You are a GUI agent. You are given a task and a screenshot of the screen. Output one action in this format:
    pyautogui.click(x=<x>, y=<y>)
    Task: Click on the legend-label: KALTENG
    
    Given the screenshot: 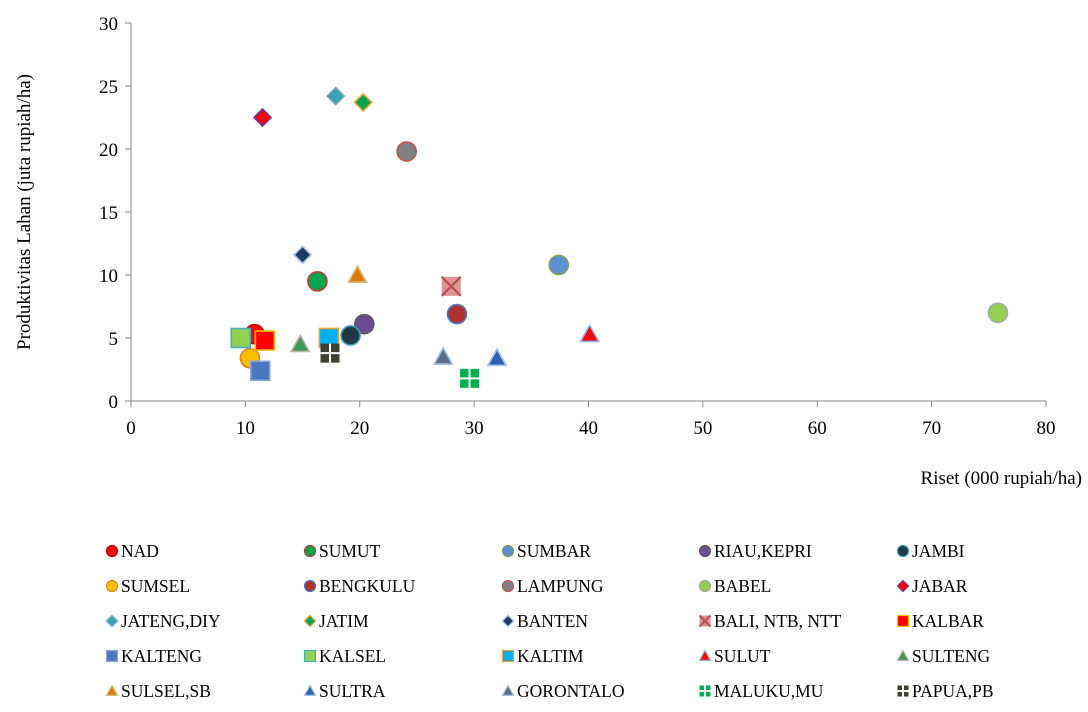 What is the action you would take?
    pyautogui.click(x=161, y=656)
    